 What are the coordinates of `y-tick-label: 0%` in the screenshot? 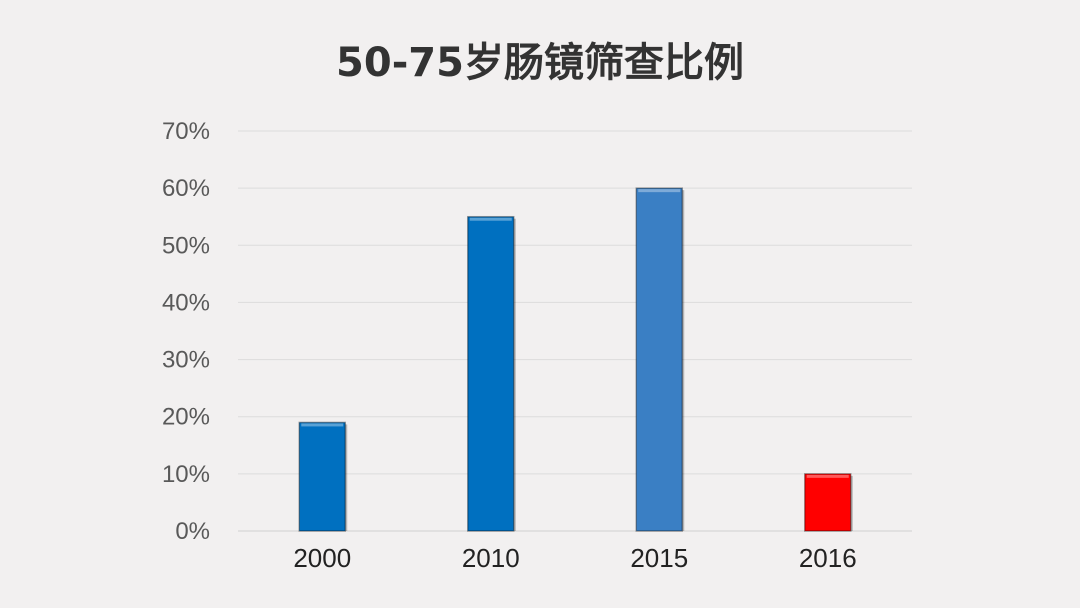 It's located at (192, 531).